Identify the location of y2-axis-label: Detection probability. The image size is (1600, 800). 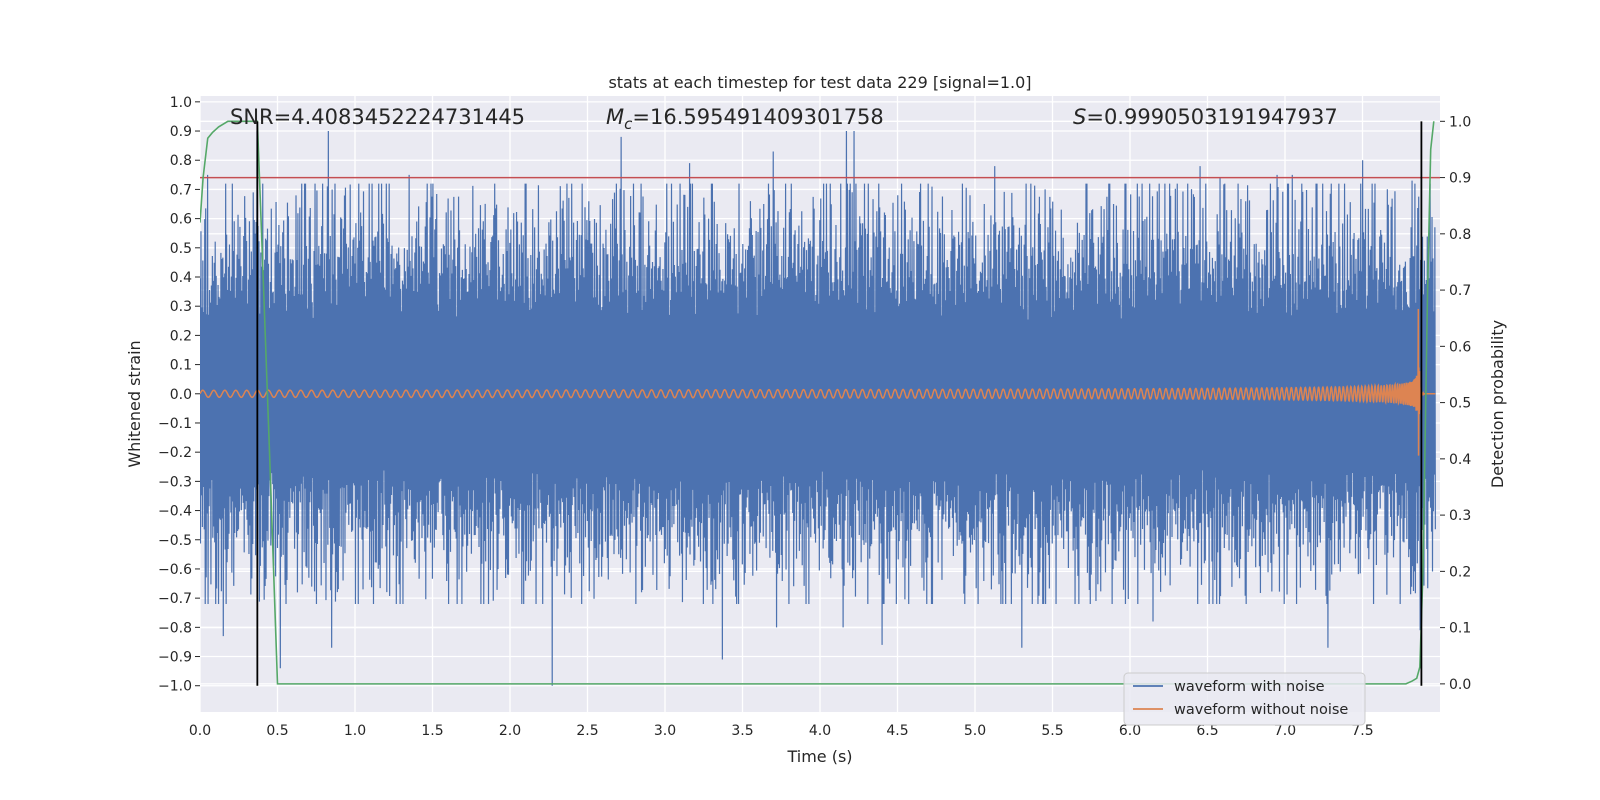
(1497, 404).